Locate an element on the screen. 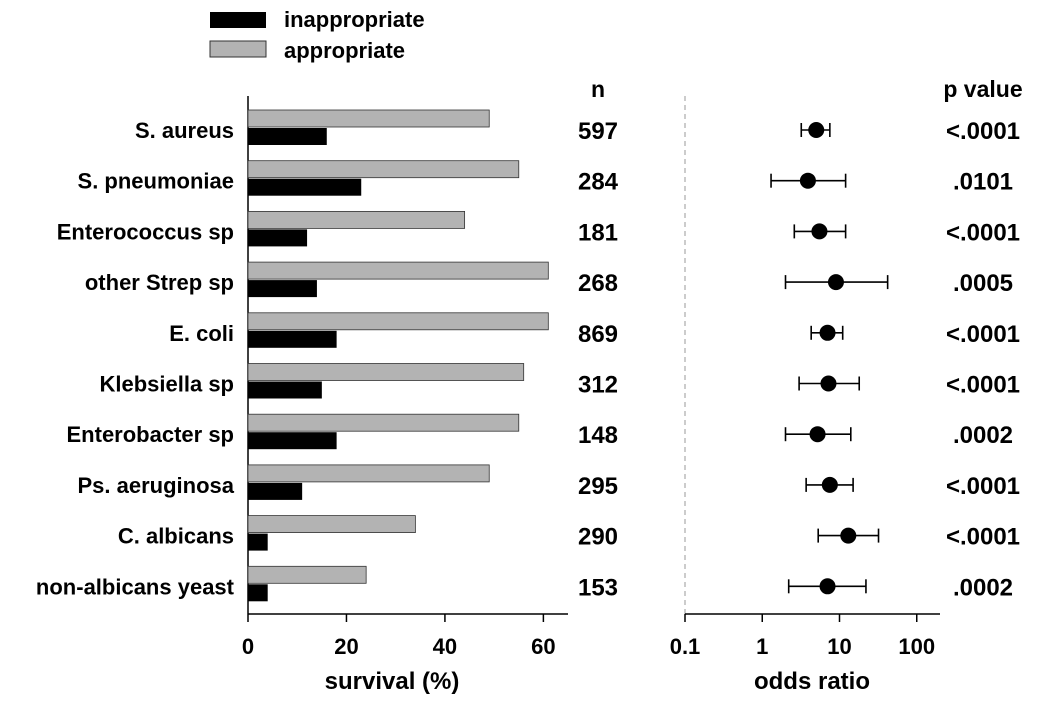 The image size is (1039, 701). category-label: Klebsiella sp is located at coordinates (166, 384).